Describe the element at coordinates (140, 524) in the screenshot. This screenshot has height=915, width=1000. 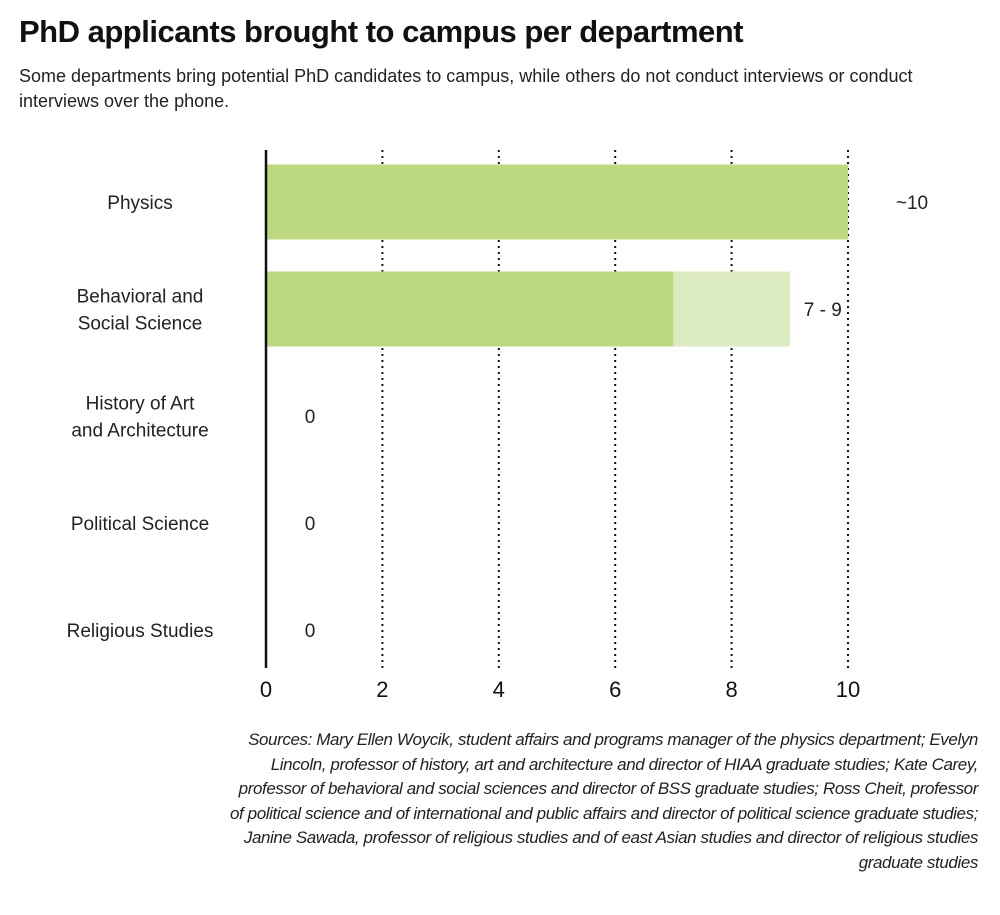
I see `category-label: Political Science` at that location.